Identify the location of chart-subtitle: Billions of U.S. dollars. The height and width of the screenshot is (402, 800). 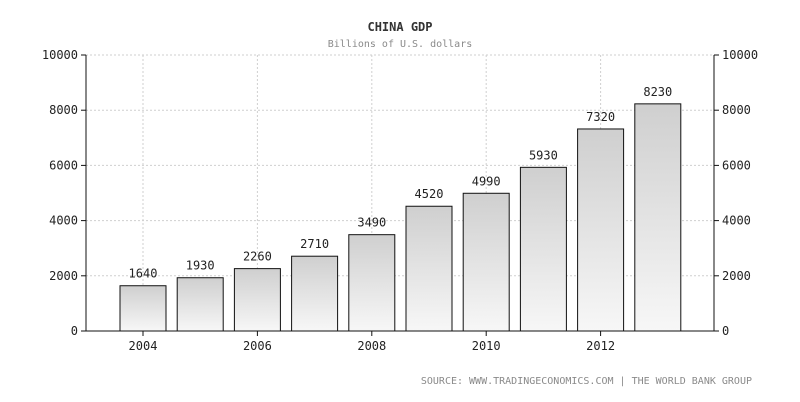
(400, 44).